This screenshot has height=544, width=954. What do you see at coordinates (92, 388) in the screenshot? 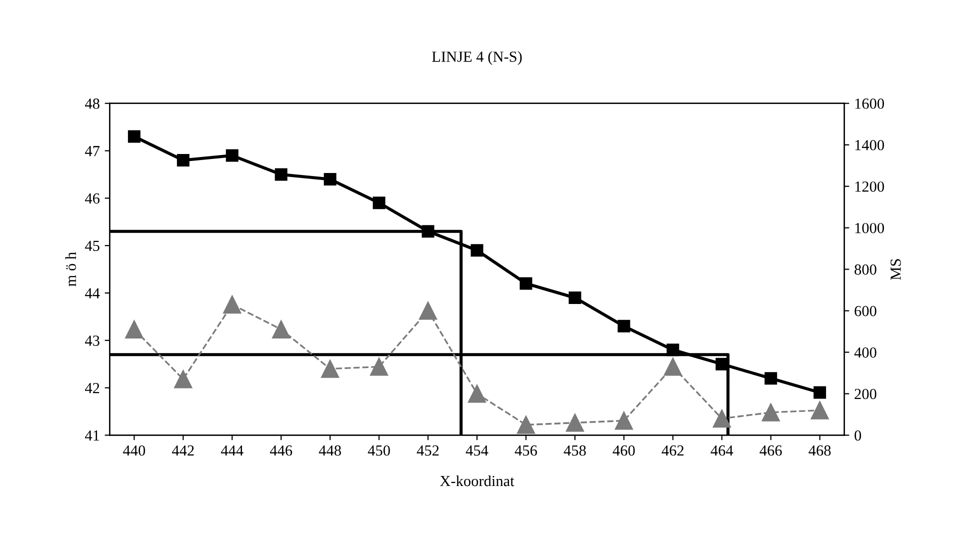
I see `y-tick-label: 42` at bounding box center [92, 388].